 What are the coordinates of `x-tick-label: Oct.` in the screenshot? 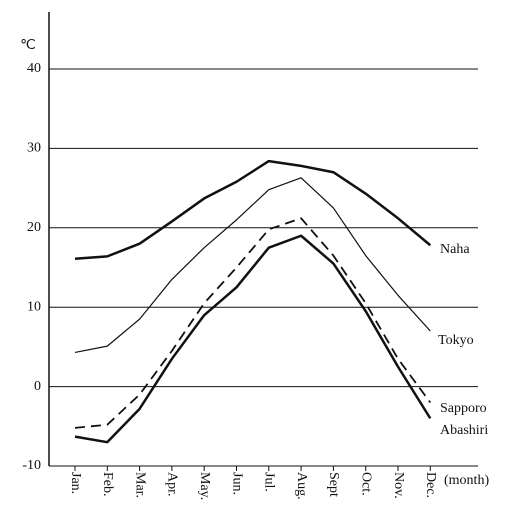 It's located at (365, 484).